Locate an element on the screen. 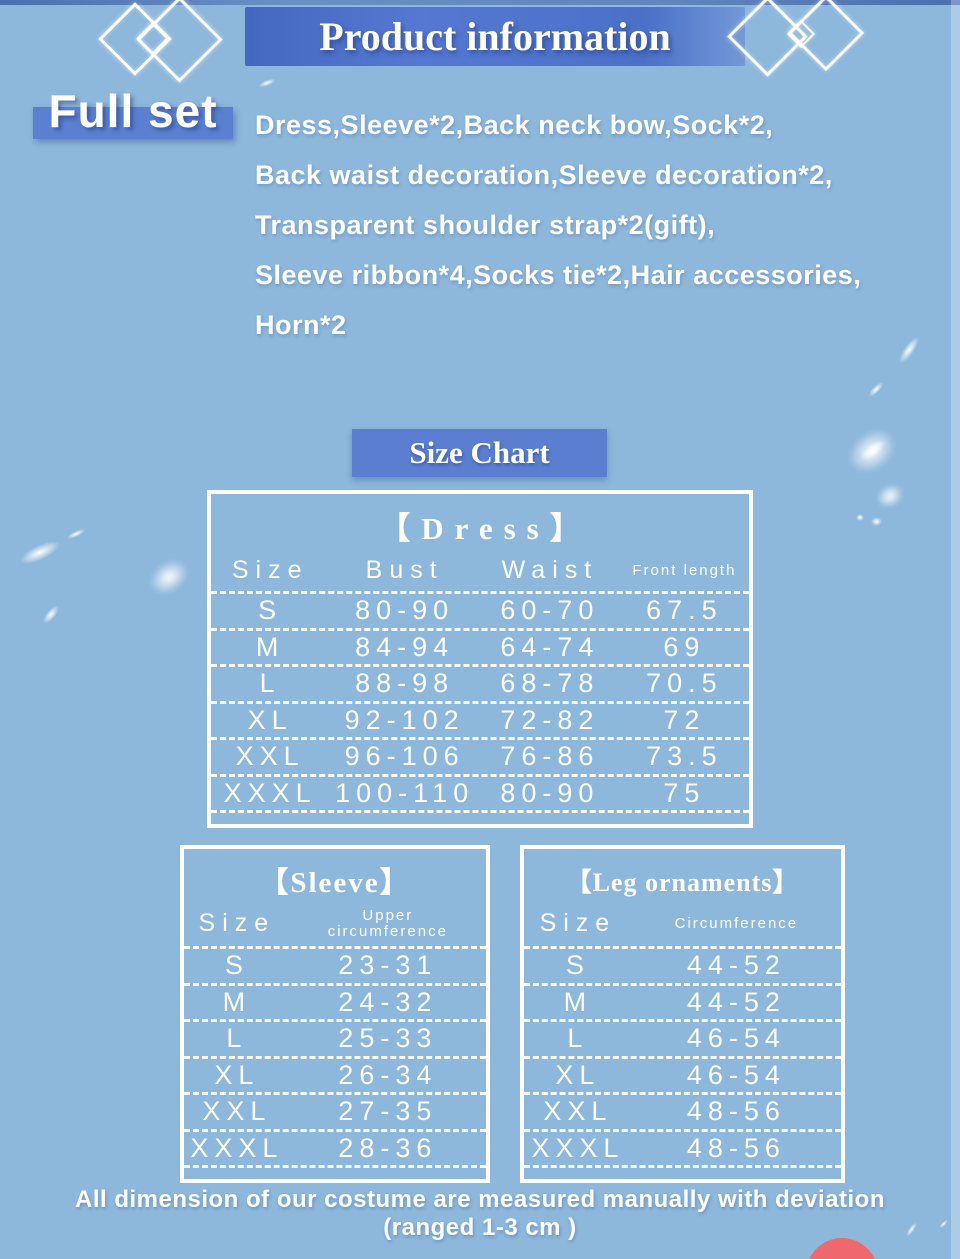  size-chart-heading: Size Chart is located at coordinates (479, 453).